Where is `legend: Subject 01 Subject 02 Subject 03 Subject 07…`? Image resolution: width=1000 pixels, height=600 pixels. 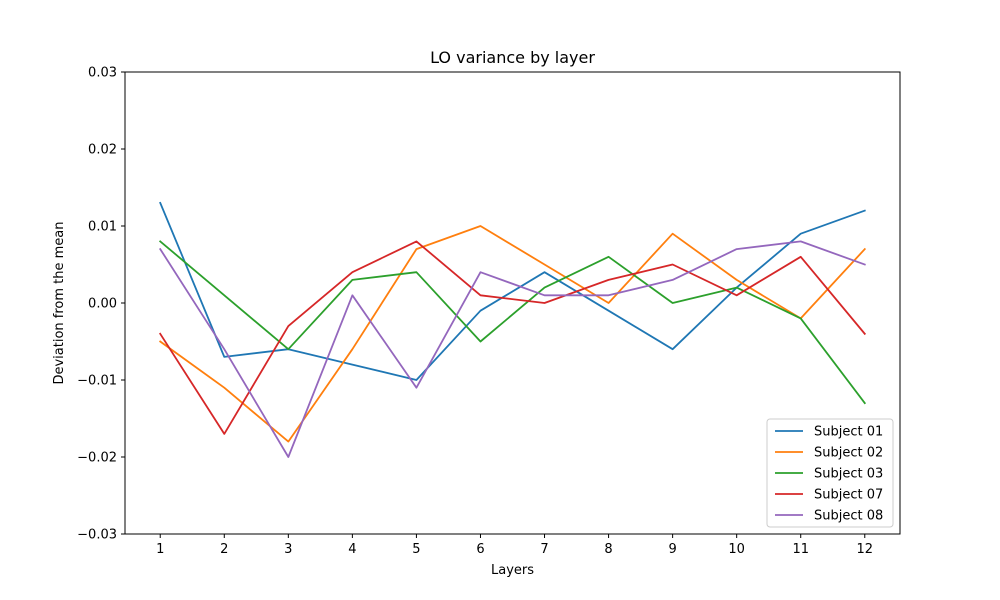 legend: Subject 01 Subject 02 Subject 03 Subject 07… is located at coordinates (830, 473).